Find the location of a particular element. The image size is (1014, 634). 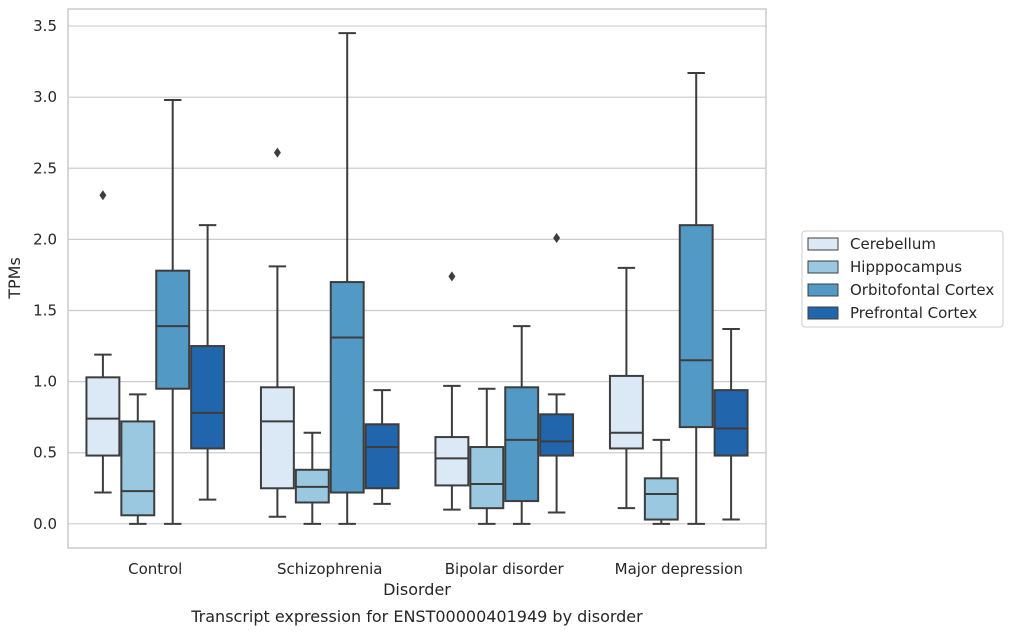

x-tick-label: Control is located at coordinates (155, 569).